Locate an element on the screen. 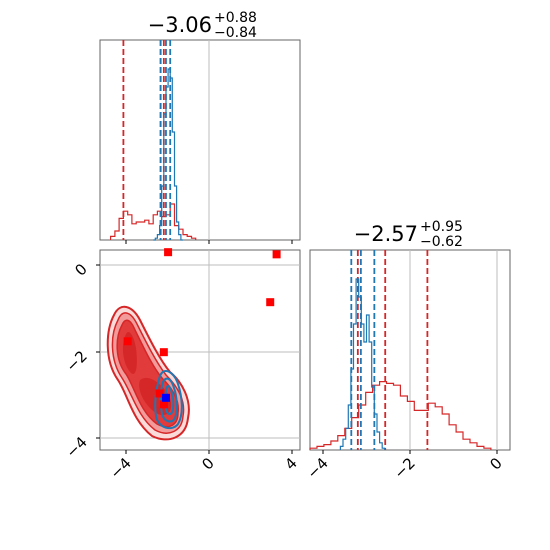 Image resolution: width=550 pixels, height=550 pixels. title-y-value: −2.57 is located at coordinates (386, 234).